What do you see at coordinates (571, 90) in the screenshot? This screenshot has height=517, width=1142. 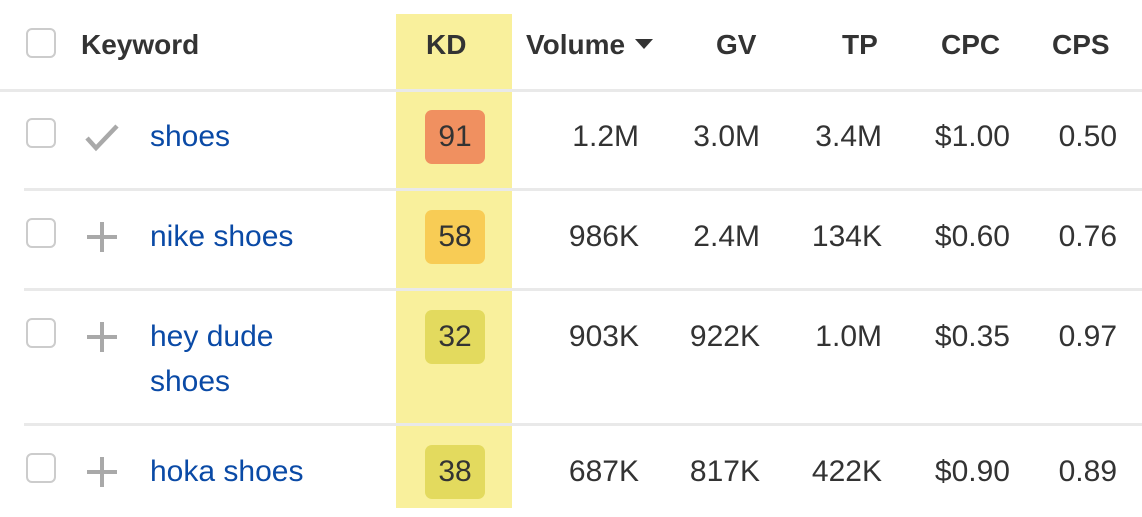 I see `header-divider` at bounding box center [571, 90].